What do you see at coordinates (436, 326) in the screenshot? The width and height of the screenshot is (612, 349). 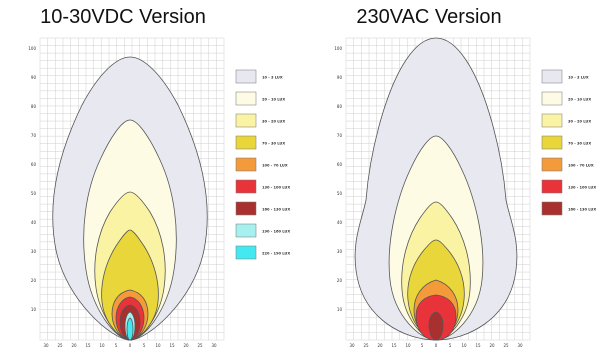 I see `contour-160-130-lux` at bounding box center [436, 326].